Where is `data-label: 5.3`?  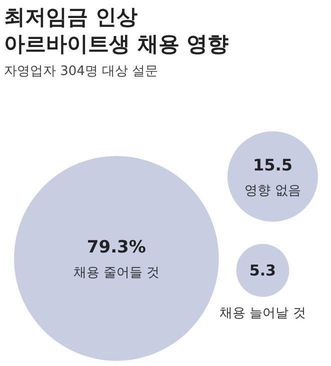 data-label: 5.3 is located at coordinates (262, 270).